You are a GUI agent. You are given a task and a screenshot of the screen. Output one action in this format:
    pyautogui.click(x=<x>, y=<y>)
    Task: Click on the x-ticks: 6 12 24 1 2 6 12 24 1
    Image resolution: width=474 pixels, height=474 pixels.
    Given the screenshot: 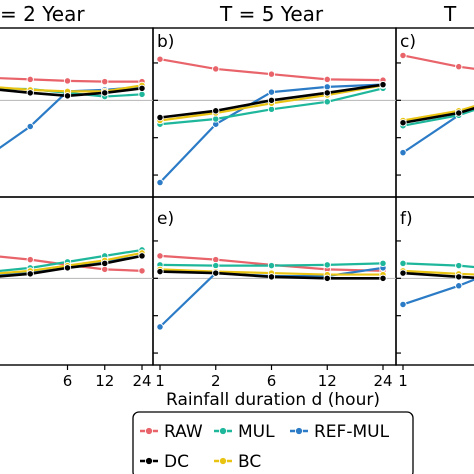 What is the action you would take?
    pyautogui.click(x=235, y=377)
    